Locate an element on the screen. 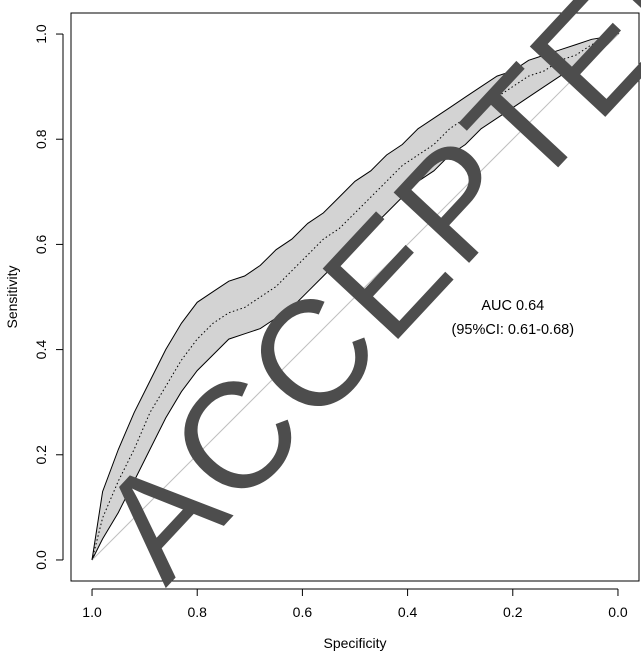 The width and height of the screenshot is (641, 657). x-axis-label: Specificity is located at coordinates (354, 643).